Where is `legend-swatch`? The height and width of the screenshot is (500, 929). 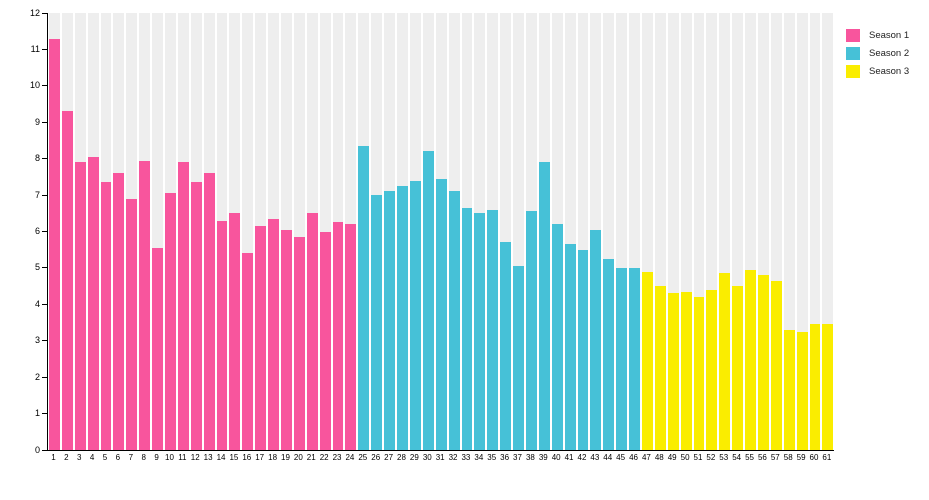 legend-swatch is located at coordinates (853, 53).